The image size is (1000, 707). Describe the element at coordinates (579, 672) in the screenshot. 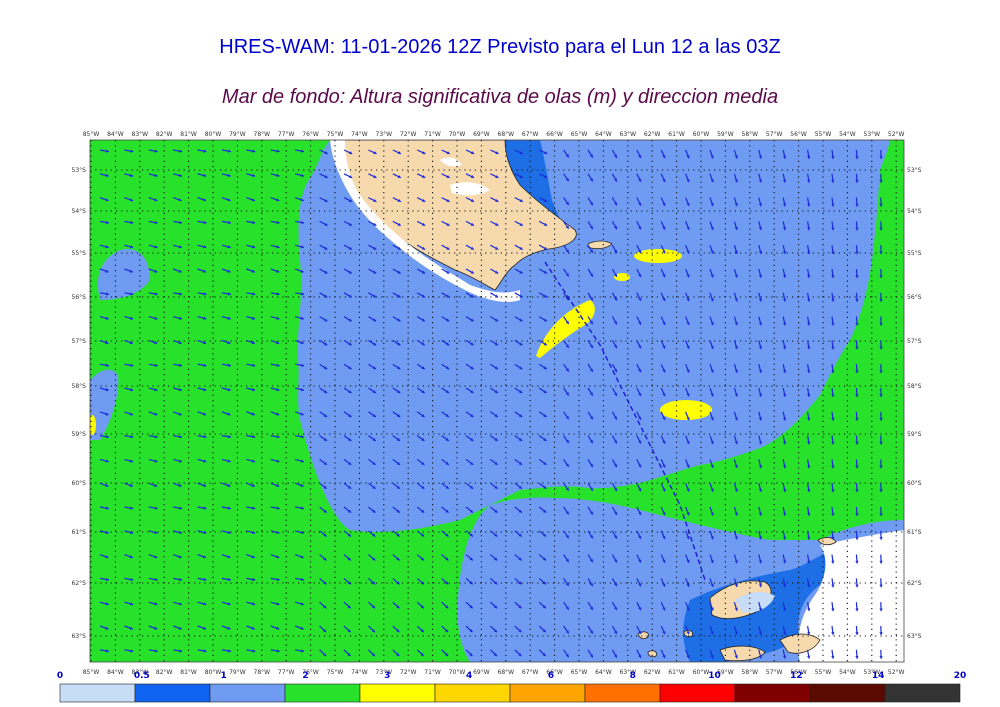

I see `longitude-label: 65°W` at that location.